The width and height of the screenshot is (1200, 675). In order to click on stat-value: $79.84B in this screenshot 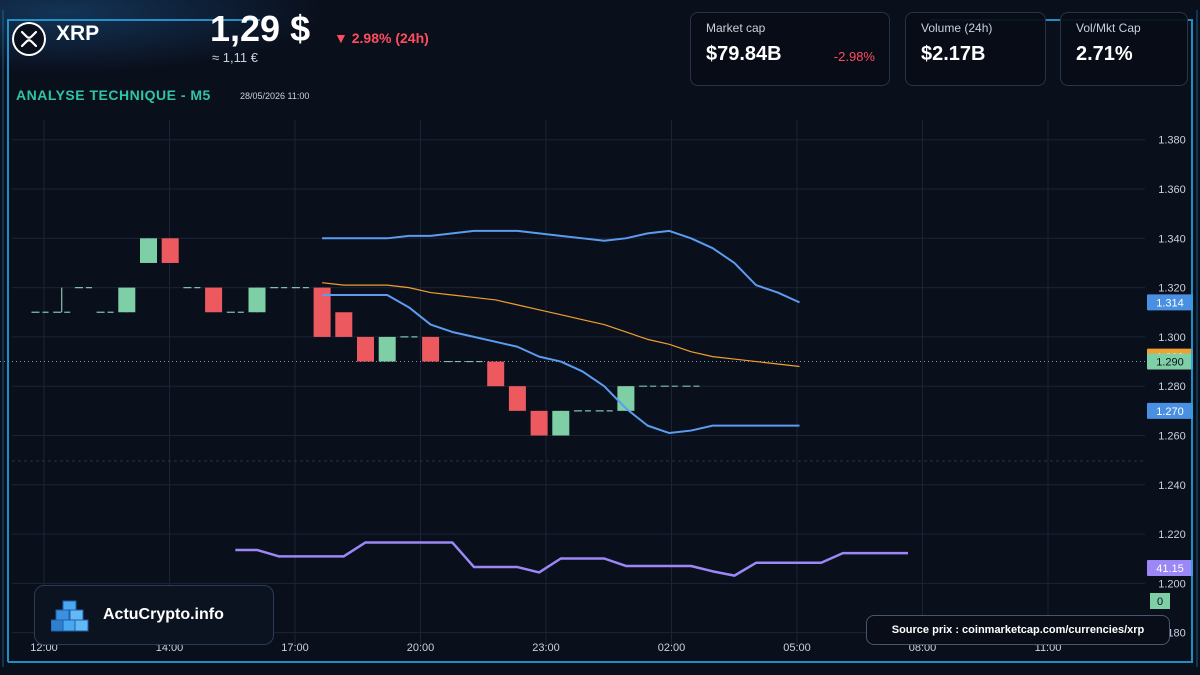, I will do `click(744, 54)`.